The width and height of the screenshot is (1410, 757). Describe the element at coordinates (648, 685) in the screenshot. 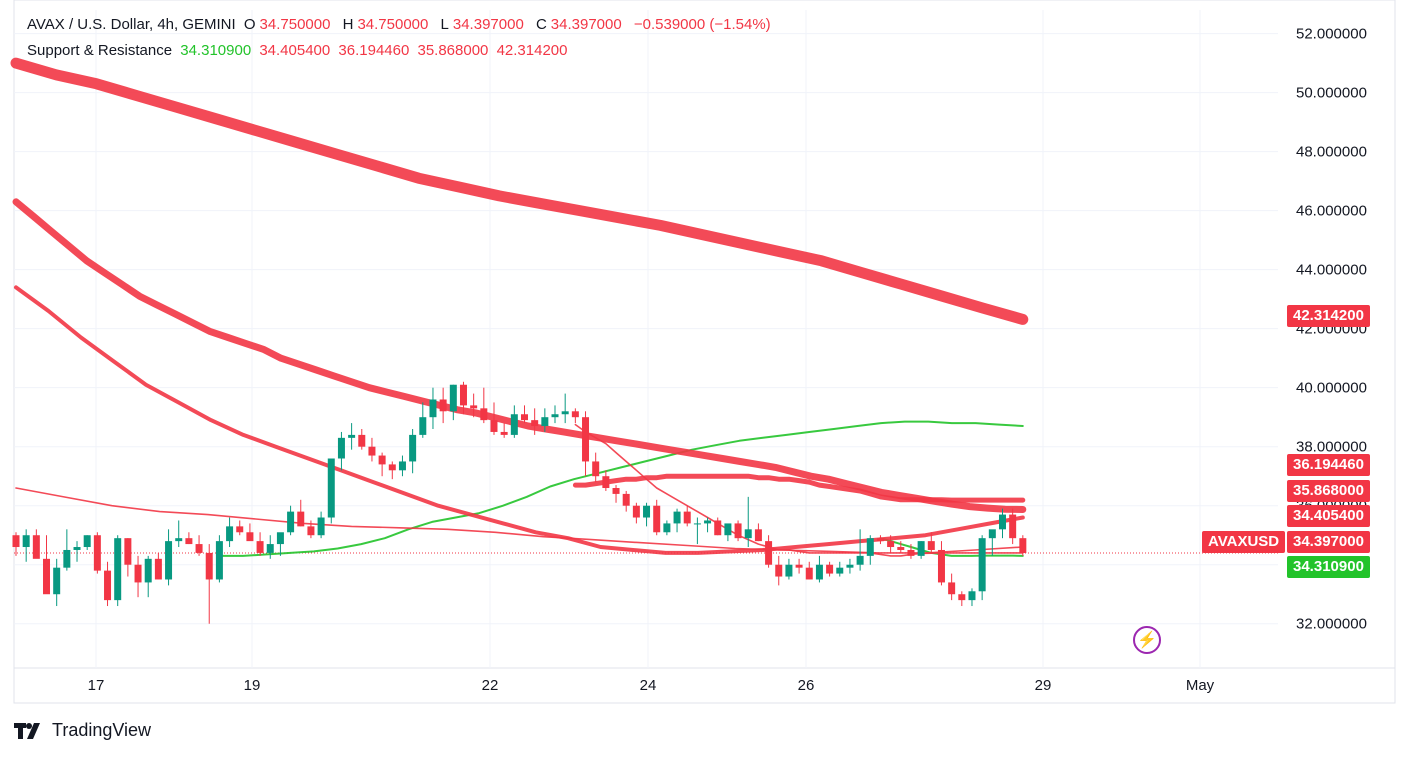

I see `x-tick-label: 24` at that location.